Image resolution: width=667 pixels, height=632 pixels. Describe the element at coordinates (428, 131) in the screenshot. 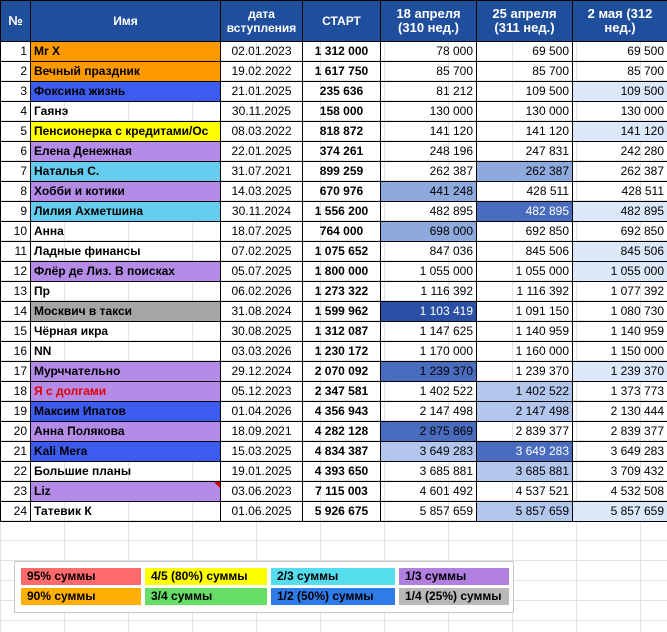

I see `week-310-amount-cell: 141 120` at that location.